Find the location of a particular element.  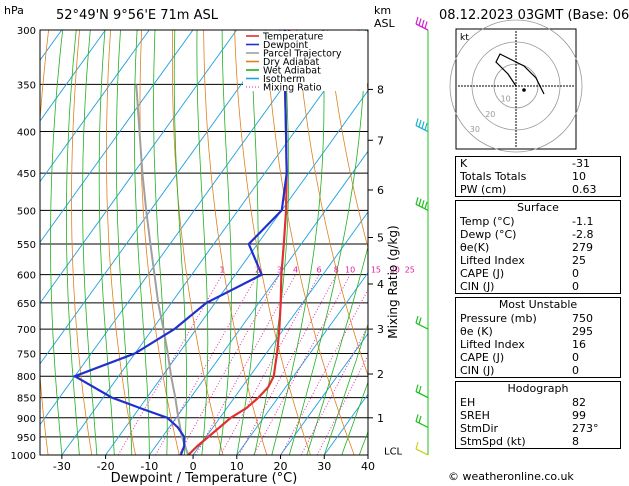

hodograph-stat-value: 273° is located at coordinates (585, 428).